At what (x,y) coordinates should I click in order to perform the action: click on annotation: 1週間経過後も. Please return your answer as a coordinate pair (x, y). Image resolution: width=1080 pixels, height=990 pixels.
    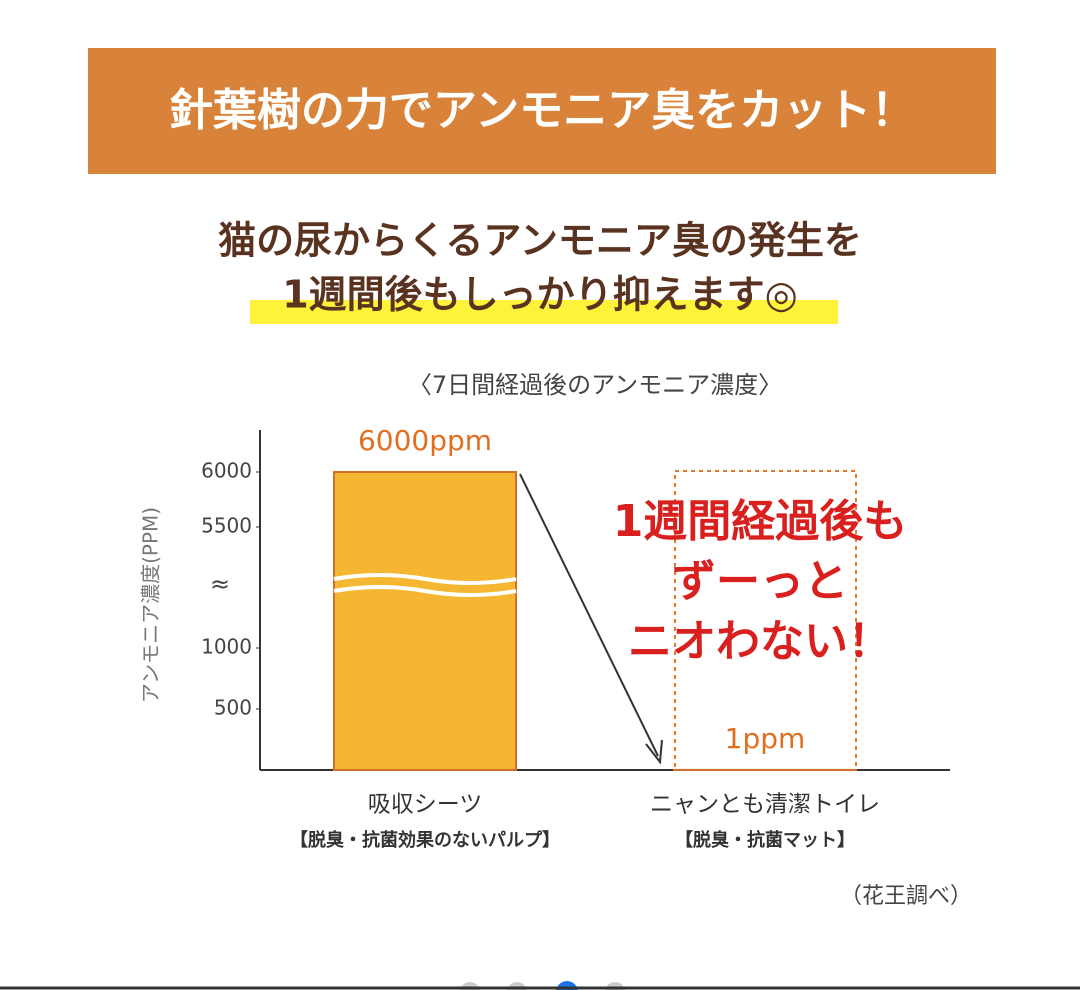
    Looking at the image, I should click on (760, 521).